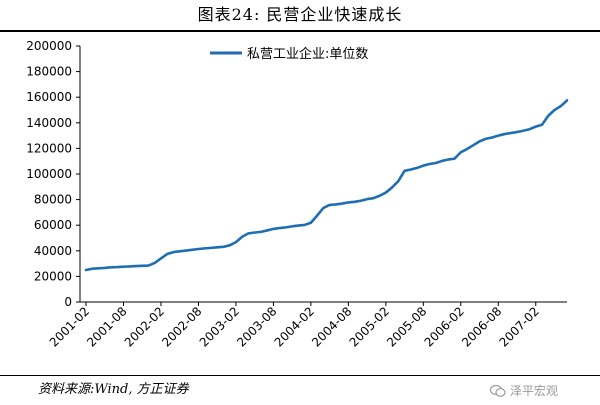 The image size is (600, 405). I want to click on watermark-text: 泽平宏观, so click(534, 391).